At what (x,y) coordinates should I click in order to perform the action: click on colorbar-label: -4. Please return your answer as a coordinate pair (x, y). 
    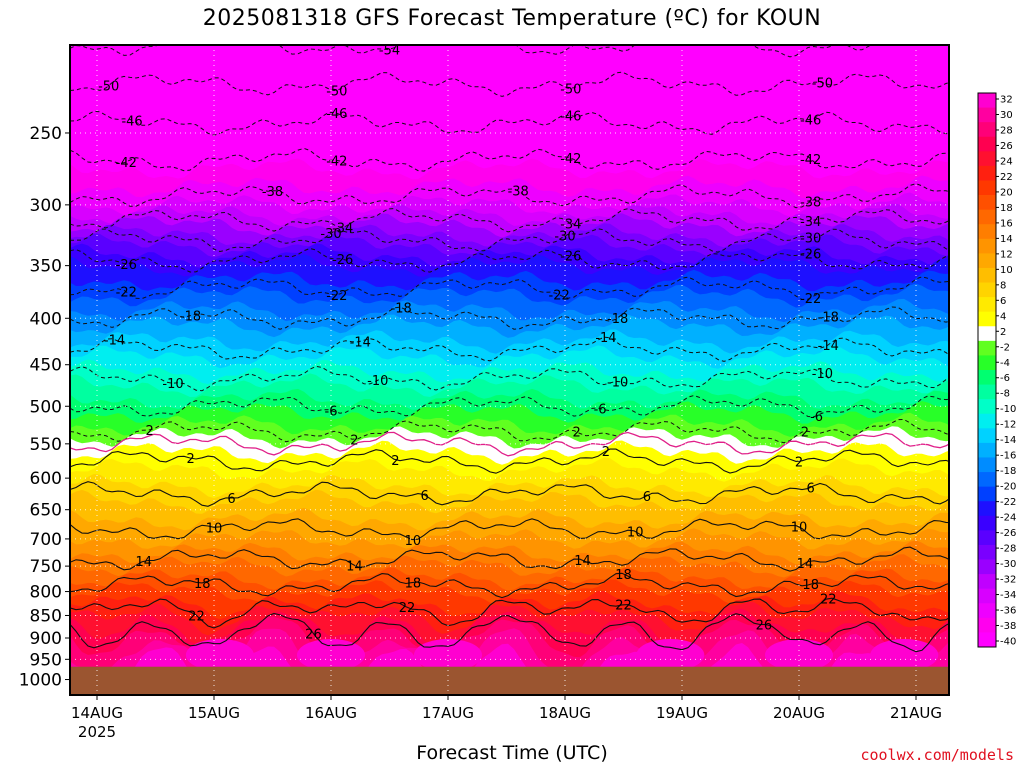
    Looking at the image, I should click on (1005, 363).